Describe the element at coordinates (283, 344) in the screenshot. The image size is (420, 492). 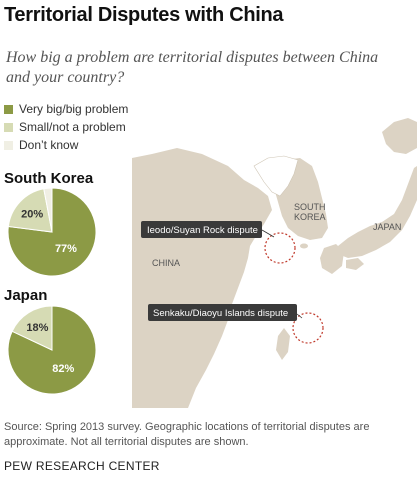
I see `taiwan` at that location.